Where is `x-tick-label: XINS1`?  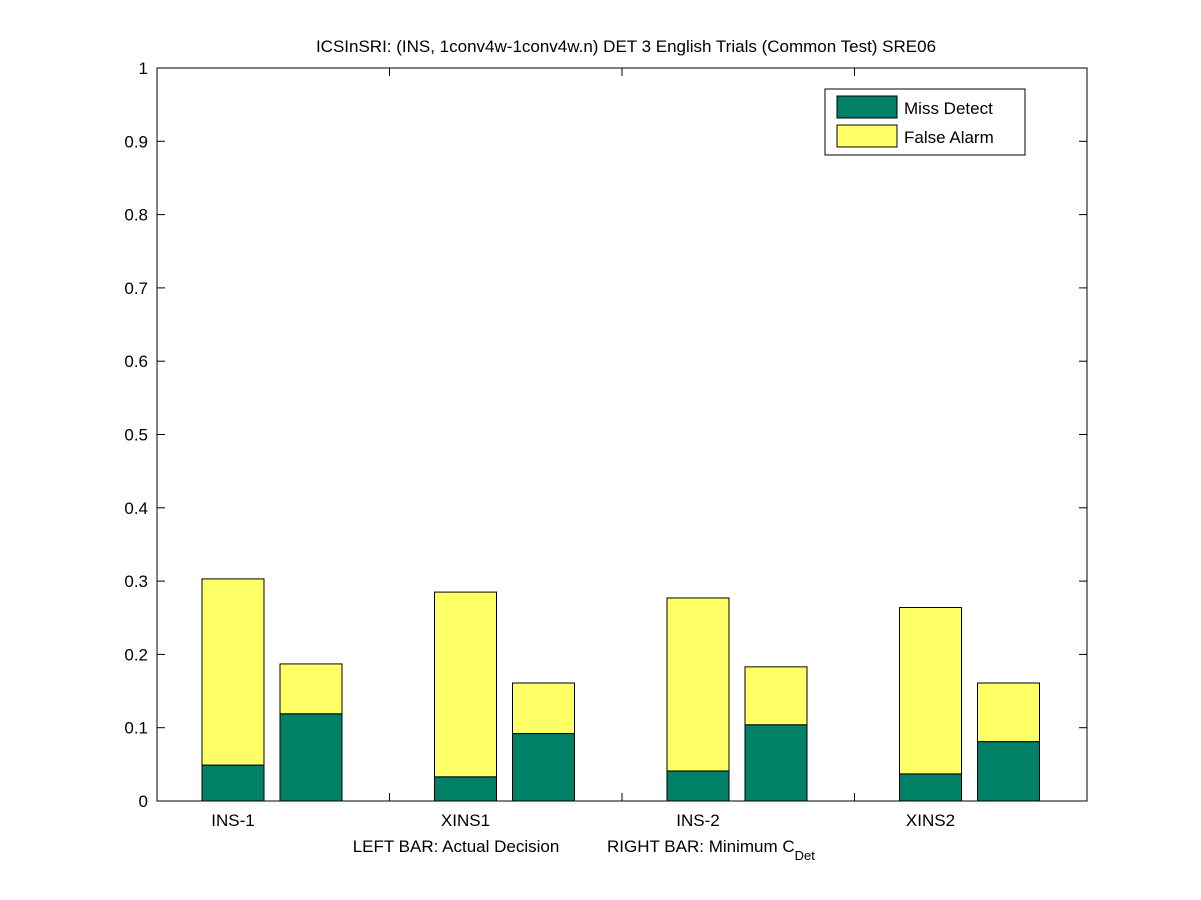 x-tick-label: XINS1 is located at coordinates (465, 820).